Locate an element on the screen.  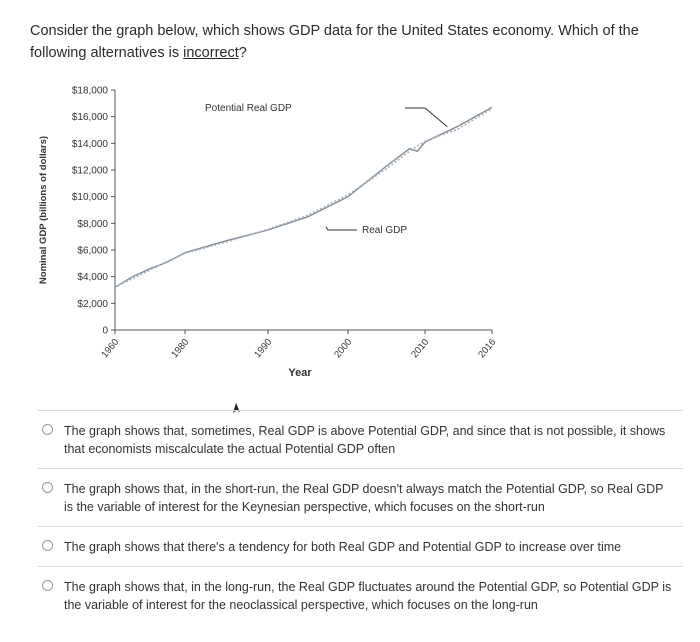
y-tick-label: 0 is located at coordinates (105, 331).